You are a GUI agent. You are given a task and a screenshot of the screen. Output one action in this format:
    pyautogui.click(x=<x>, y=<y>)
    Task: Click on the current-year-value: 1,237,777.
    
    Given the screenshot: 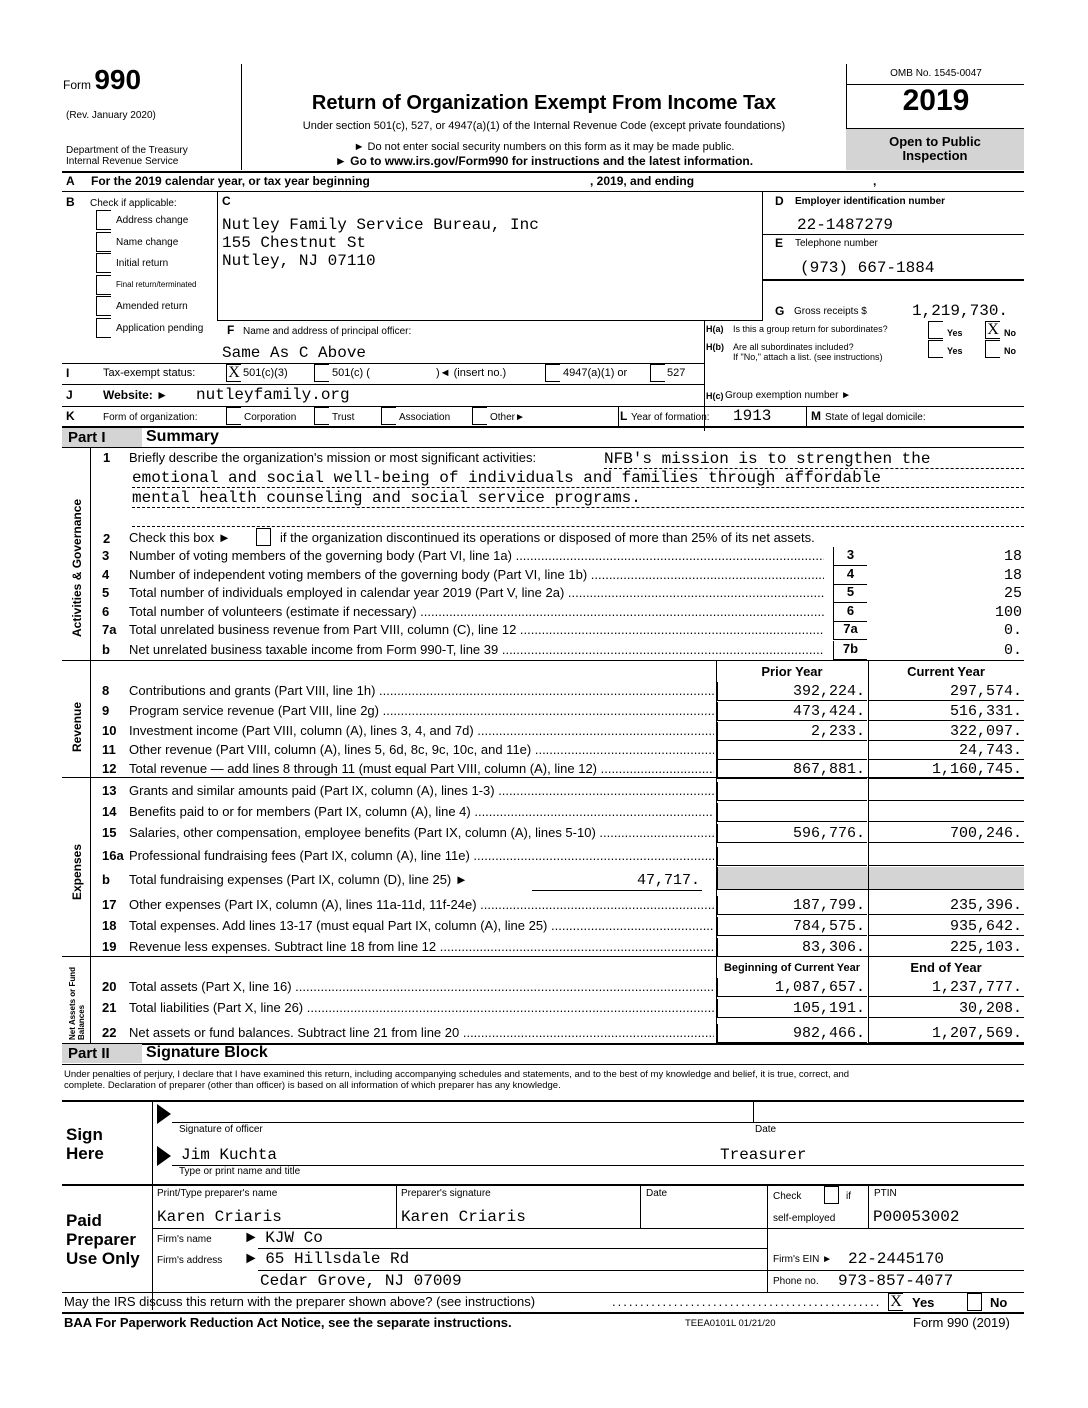 What is the action you would take?
    pyautogui.click(x=976, y=987)
    